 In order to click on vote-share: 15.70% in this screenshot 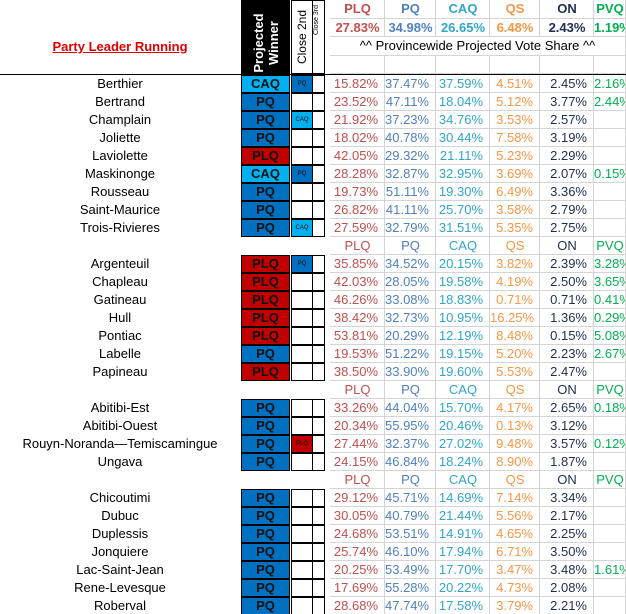, I will do `click(463, 408)`.